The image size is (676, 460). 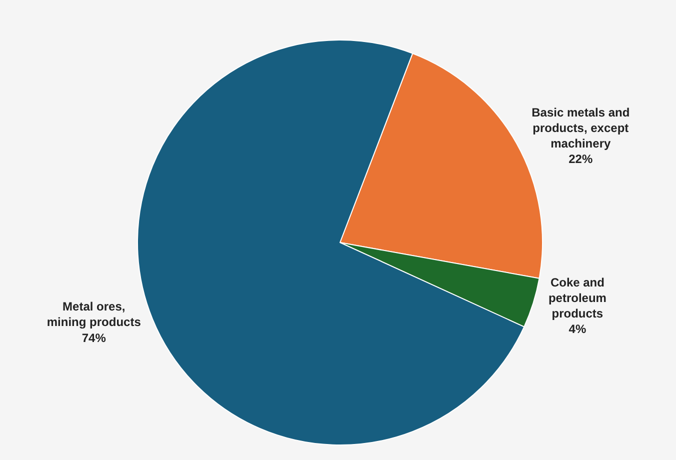 What do you see at coordinates (94, 315) in the screenshot?
I see `slice-label: Metal ores, mining products` at bounding box center [94, 315].